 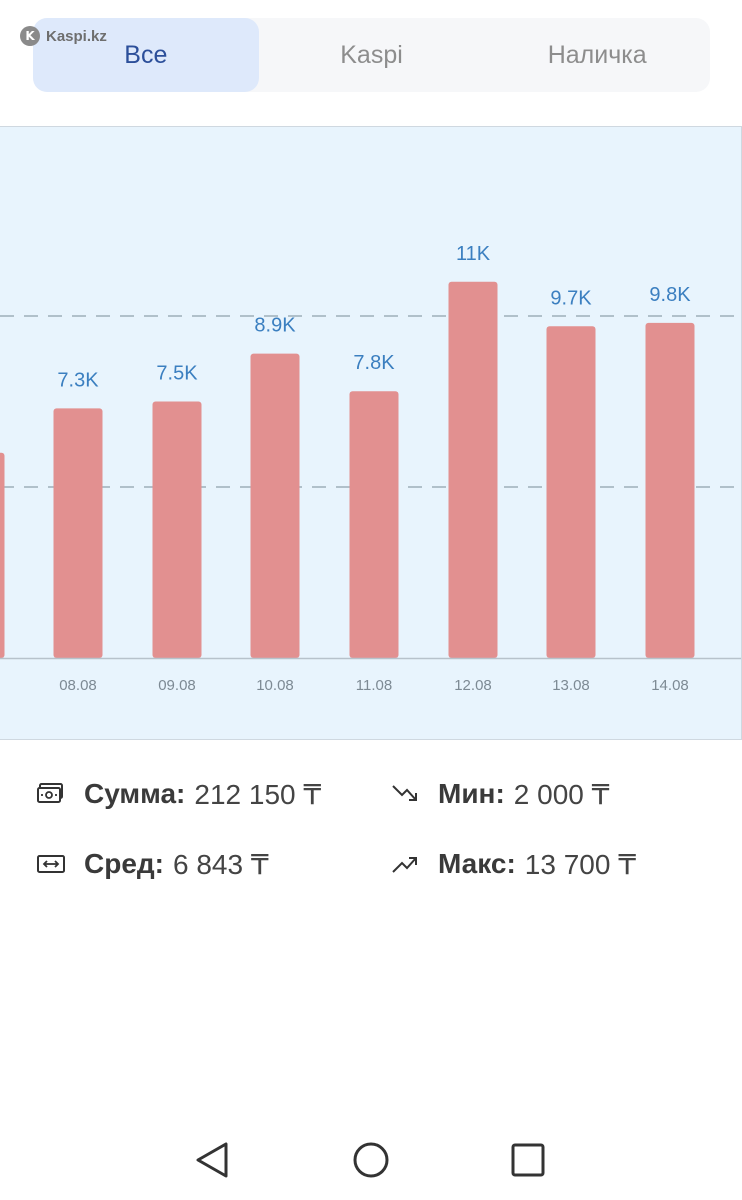 What do you see at coordinates (78, 685) in the screenshot?
I see `x-tick-label: 08.08` at bounding box center [78, 685].